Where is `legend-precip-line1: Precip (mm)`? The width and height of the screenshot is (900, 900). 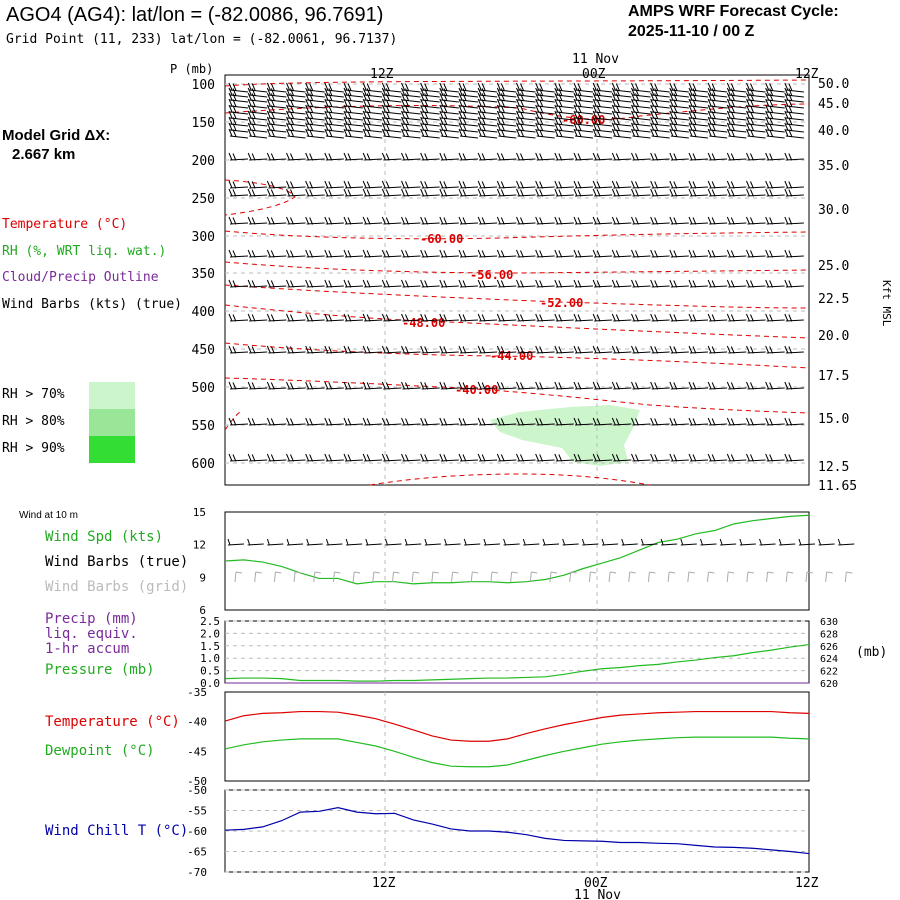 legend-precip-line1: Precip (mm) is located at coordinates (91, 619).